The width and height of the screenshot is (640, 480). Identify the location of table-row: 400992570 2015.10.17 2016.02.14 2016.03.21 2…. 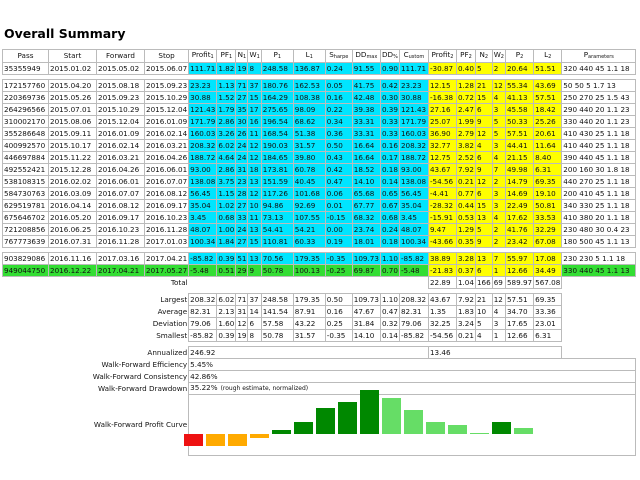
(319, 145).